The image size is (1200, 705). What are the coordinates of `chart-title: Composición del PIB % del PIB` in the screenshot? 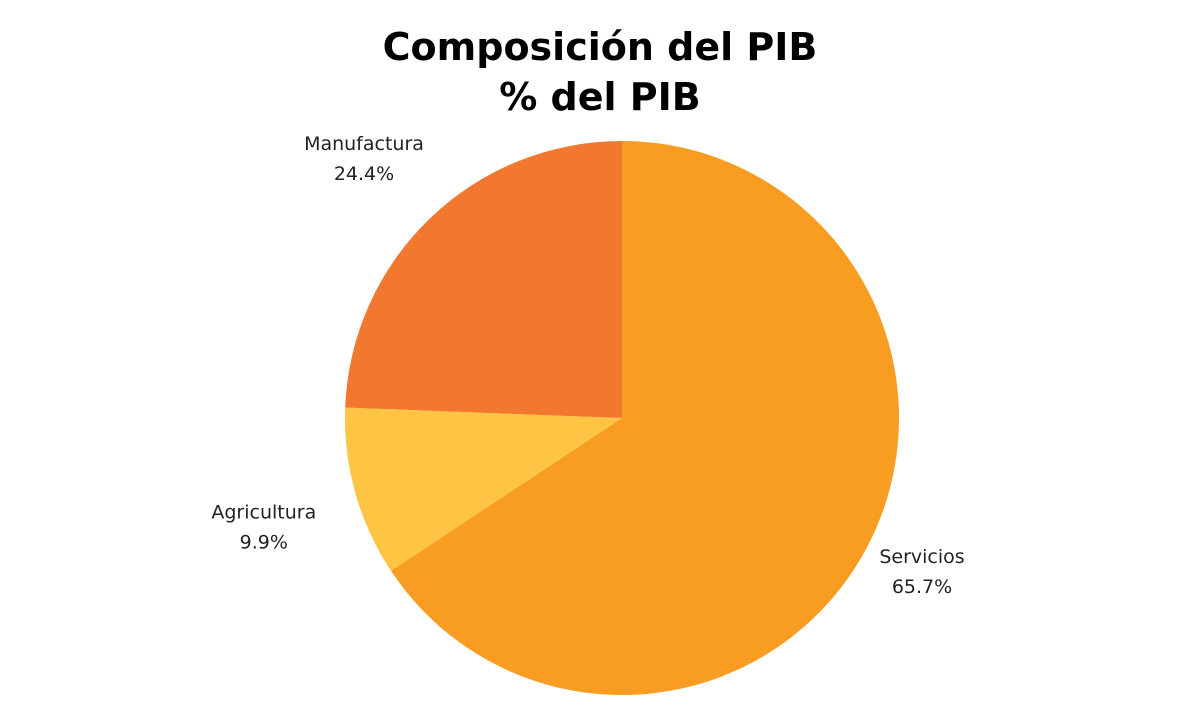 It's located at (600, 72).